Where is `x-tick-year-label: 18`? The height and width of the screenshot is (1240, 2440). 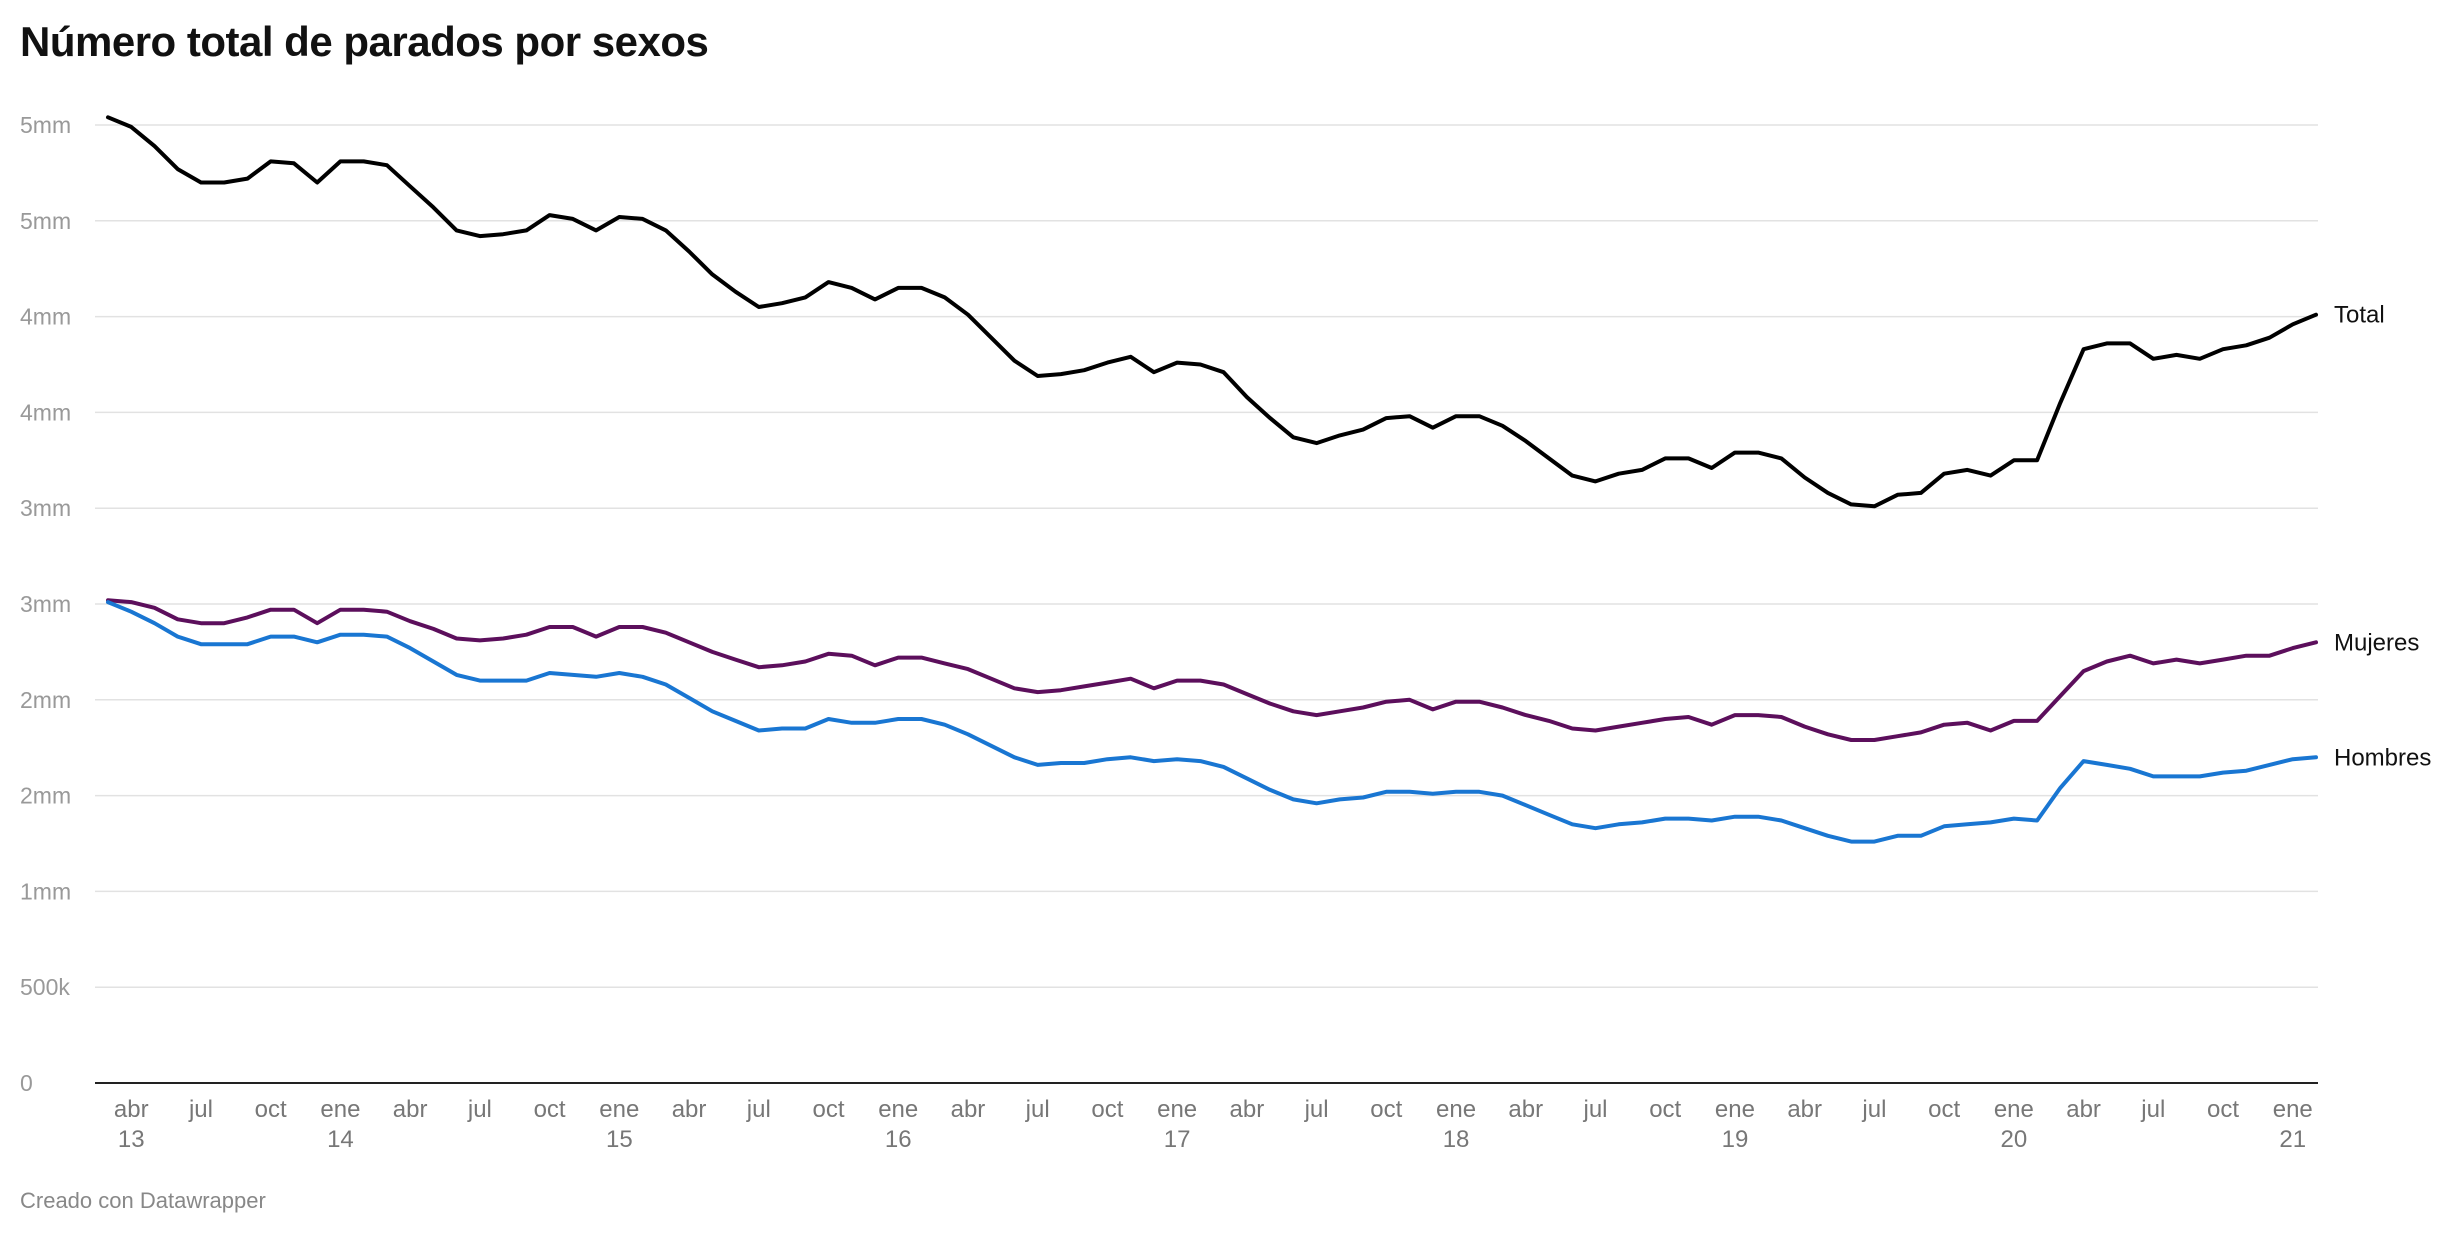
x-tick-year-label: 18 is located at coordinates (1456, 1139).